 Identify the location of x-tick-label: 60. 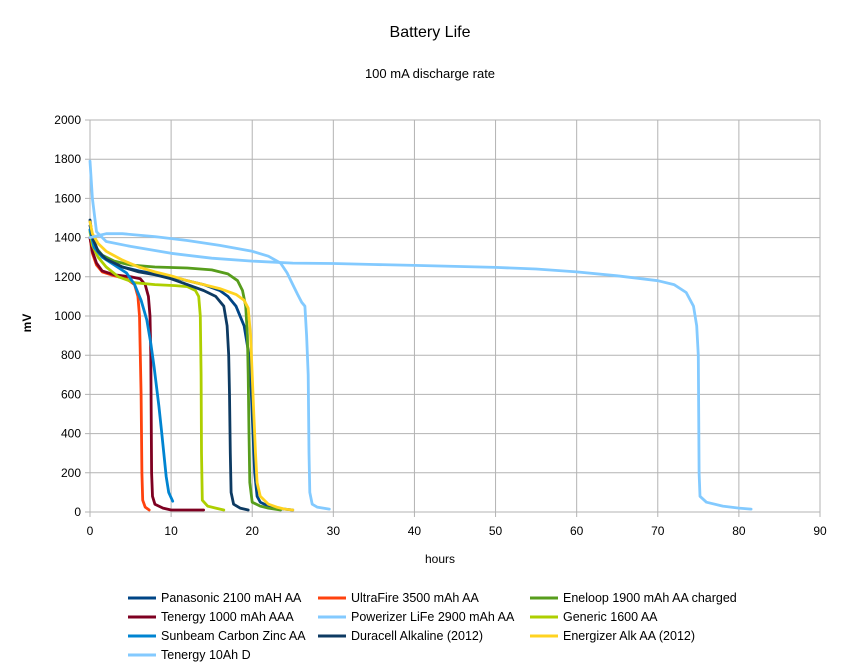
(577, 531).